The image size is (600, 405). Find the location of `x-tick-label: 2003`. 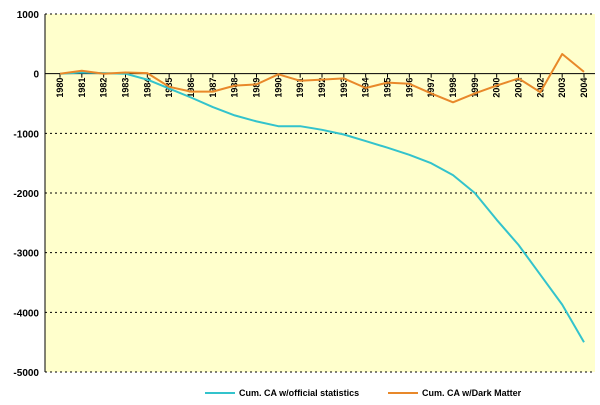

x-tick-label: 2003 is located at coordinates (562, 88).